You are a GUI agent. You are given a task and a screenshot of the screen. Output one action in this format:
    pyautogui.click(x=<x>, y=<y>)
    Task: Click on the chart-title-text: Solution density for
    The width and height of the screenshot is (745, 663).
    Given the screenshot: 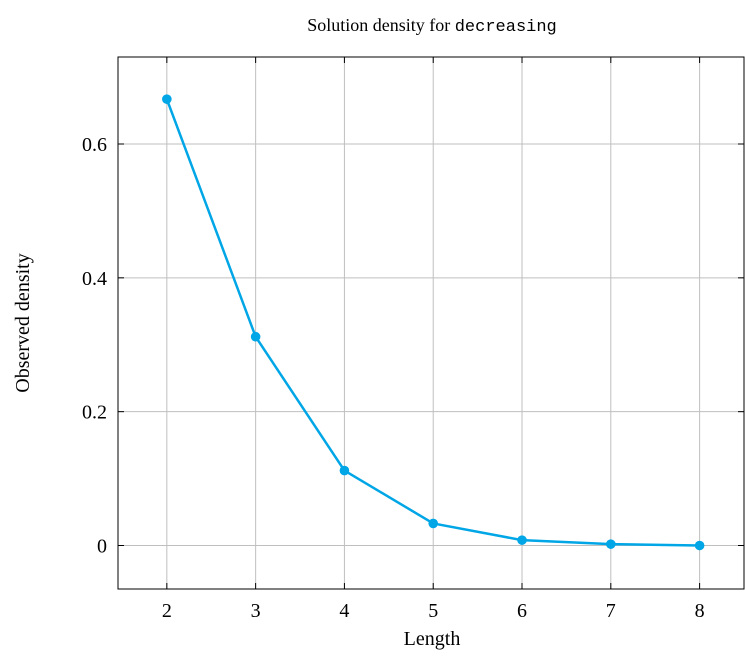 What is the action you would take?
    pyautogui.click(x=381, y=25)
    